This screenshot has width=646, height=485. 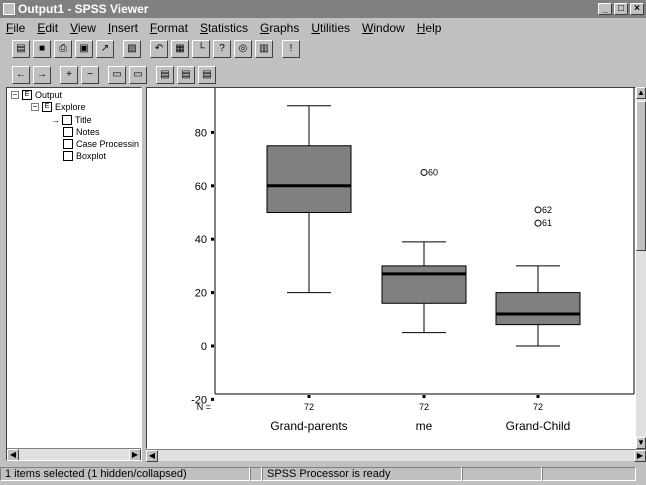 What do you see at coordinates (323, 9) in the screenshot?
I see `title-bar: Output1 - SPSS Viewer _ □ ×` at bounding box center [323, 9].